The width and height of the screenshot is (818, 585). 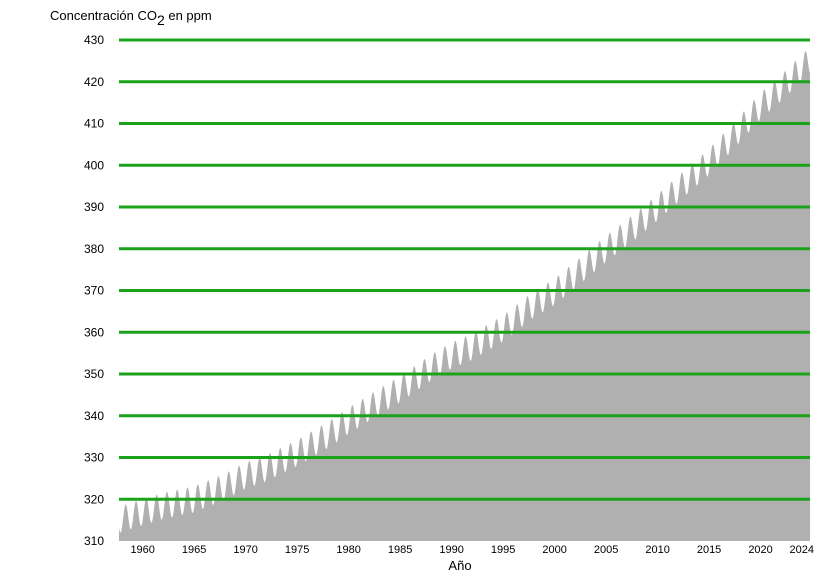 I want to click on y-tick-390: 390, so click(x=94, y=207).